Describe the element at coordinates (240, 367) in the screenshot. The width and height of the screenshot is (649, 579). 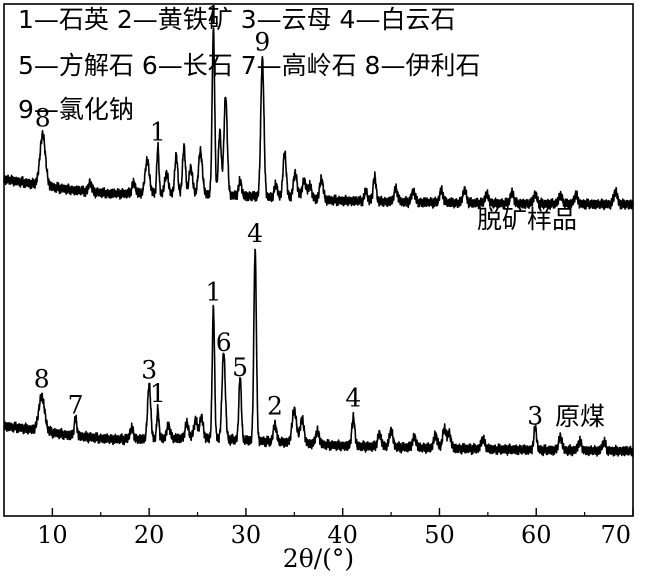
I see `peak-label: 5` at that location.